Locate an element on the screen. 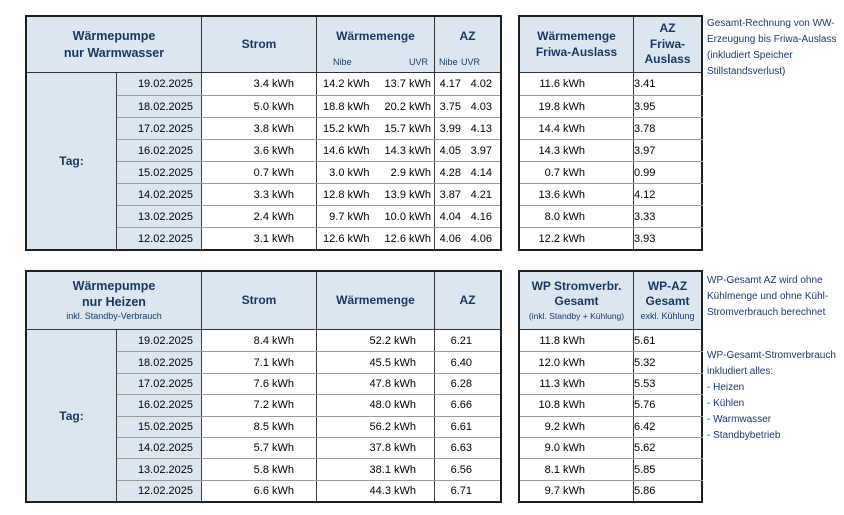 The height and width of the screenshot is (515, 844). gesamt-strom-cell: 9.7 kWh is located at coordinates (577, 491).